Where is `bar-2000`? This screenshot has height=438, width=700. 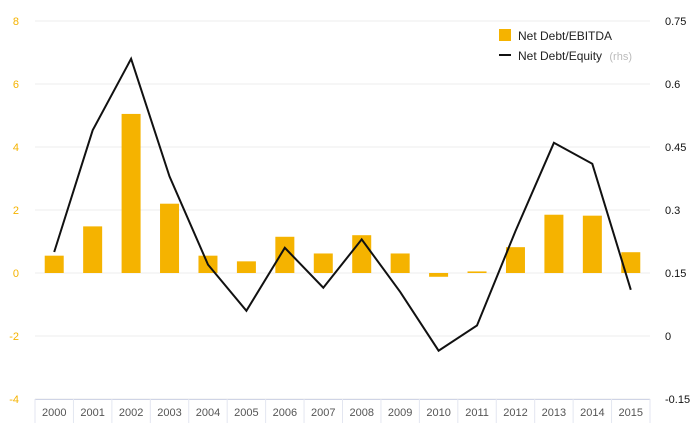 bar-2000 is located at coordinates (54, 264).